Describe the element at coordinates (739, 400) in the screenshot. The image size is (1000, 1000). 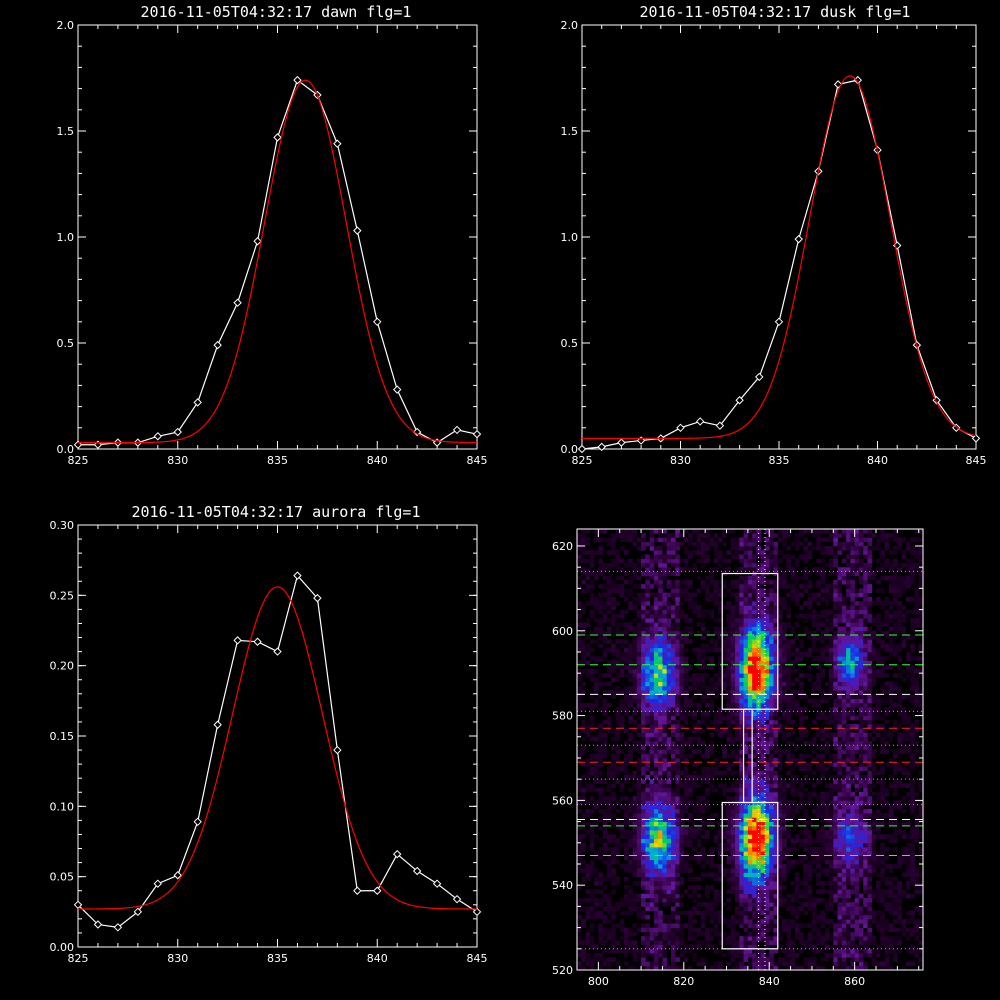
I see `data-point-marker` at that location.